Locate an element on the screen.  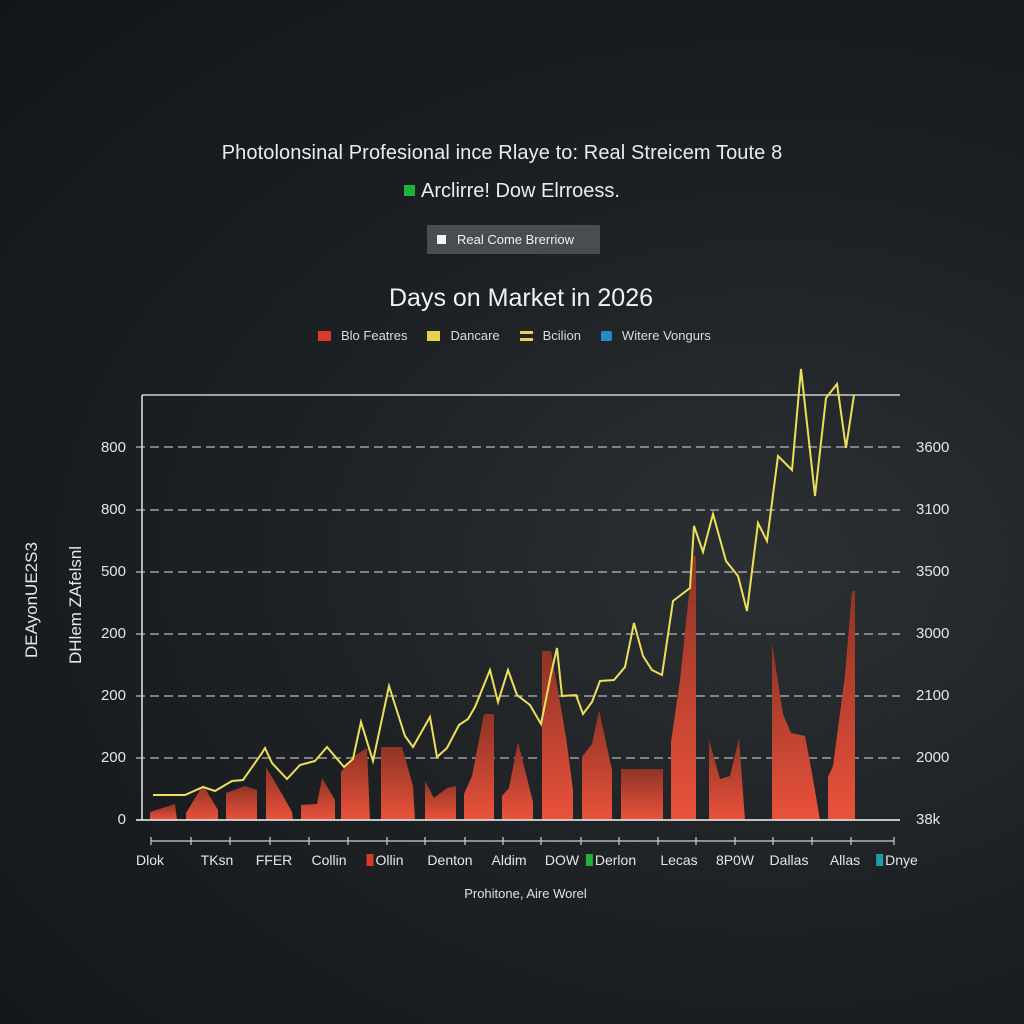
chart-title: Days on Market in 2026 is located at coordinates (521, 298).